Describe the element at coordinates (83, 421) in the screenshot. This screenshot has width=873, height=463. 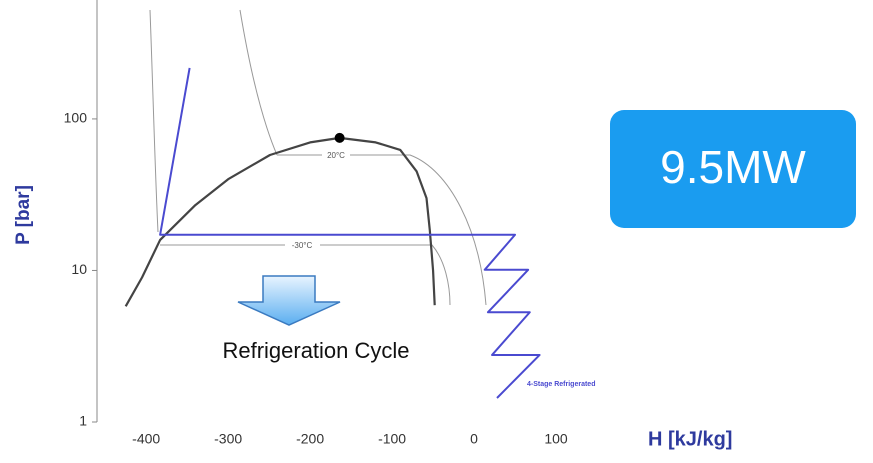
I see `y-tick-label: 1` at that location.